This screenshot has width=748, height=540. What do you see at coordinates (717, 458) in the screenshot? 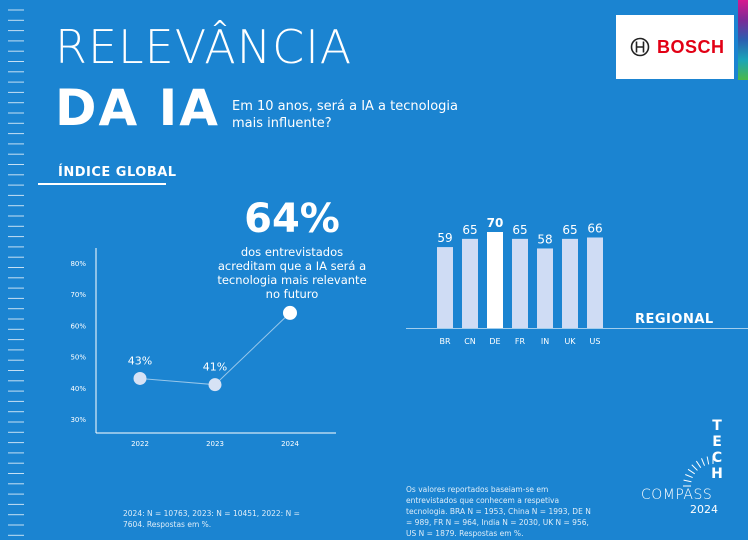
I see `tech-letter-c: C` at bounding box center [717, 458].